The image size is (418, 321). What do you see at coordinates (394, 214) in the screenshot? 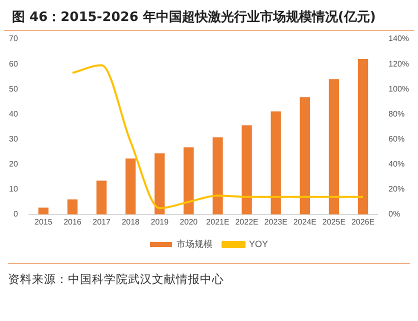
I see `y2-tick-label: 0%` at bounding box center [394, 214].